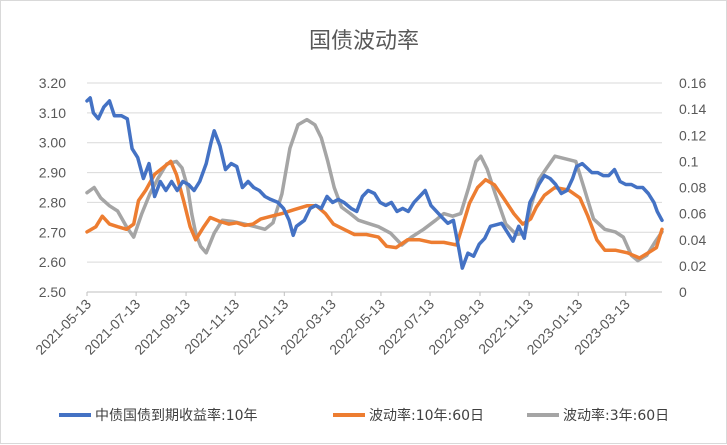 The height and width of the screenshot is (445, 727). Describe the element at coordinates (616, 415) in the screenshot. I see `legend-label-2: 波动率:3年:60日` at that location.